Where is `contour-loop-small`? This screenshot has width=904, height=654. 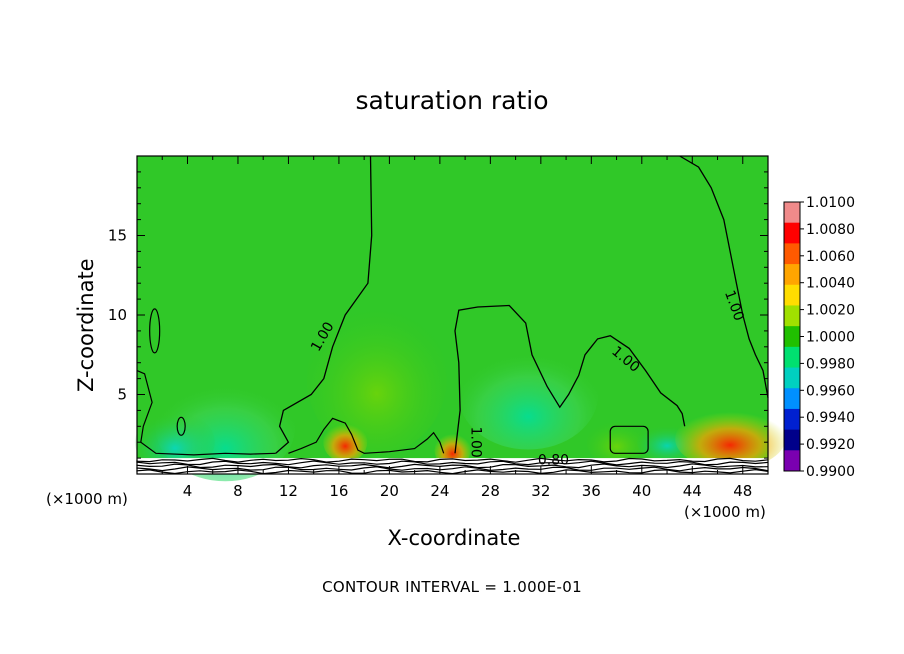 contour-loop-small is located at coordinates (181, 426).